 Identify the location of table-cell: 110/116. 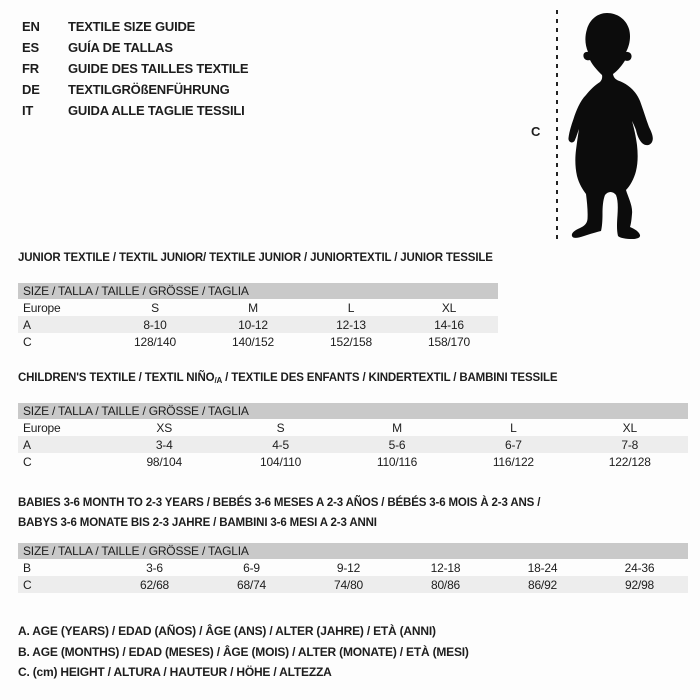
(397, 461).